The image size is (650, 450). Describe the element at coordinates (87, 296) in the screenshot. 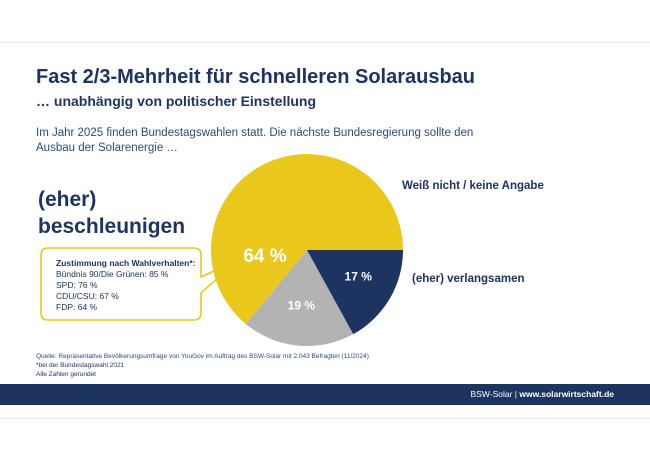

I see `callout-line-cdu: CDU/CSU: 67 %` at that location.